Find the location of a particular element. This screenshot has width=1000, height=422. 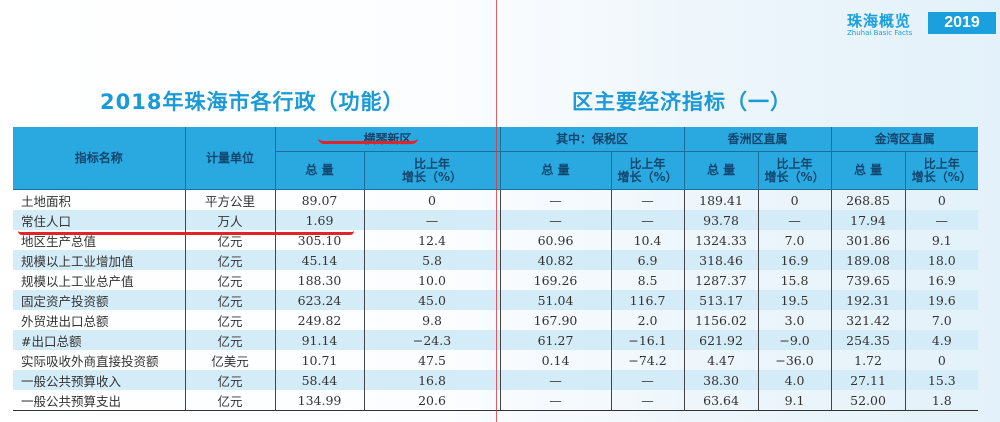

value-cell: 19.6 is located at coordinates (941, 300).